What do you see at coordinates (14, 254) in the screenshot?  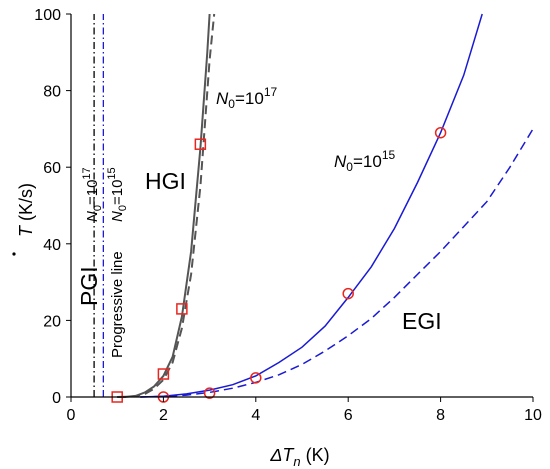 I see `y-axis-title-dot` at bounding box center [14, 254].